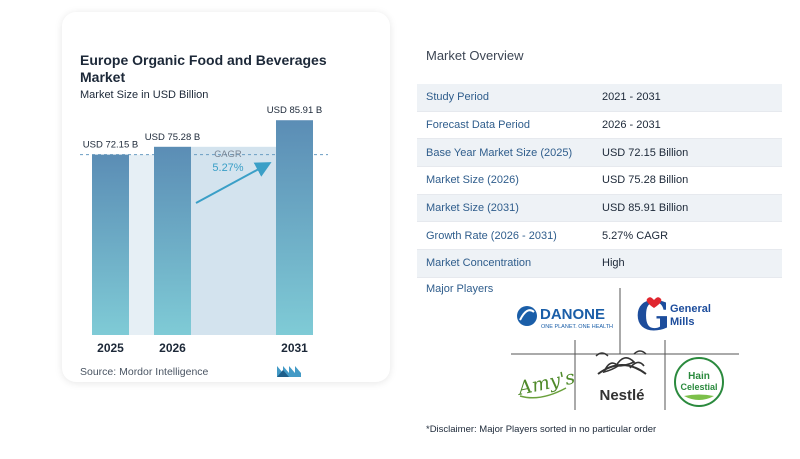 This screenshot has width=800, height=459. I want to click on overview-label: Growth Rate (2026 - 2031), so click(491, 235).